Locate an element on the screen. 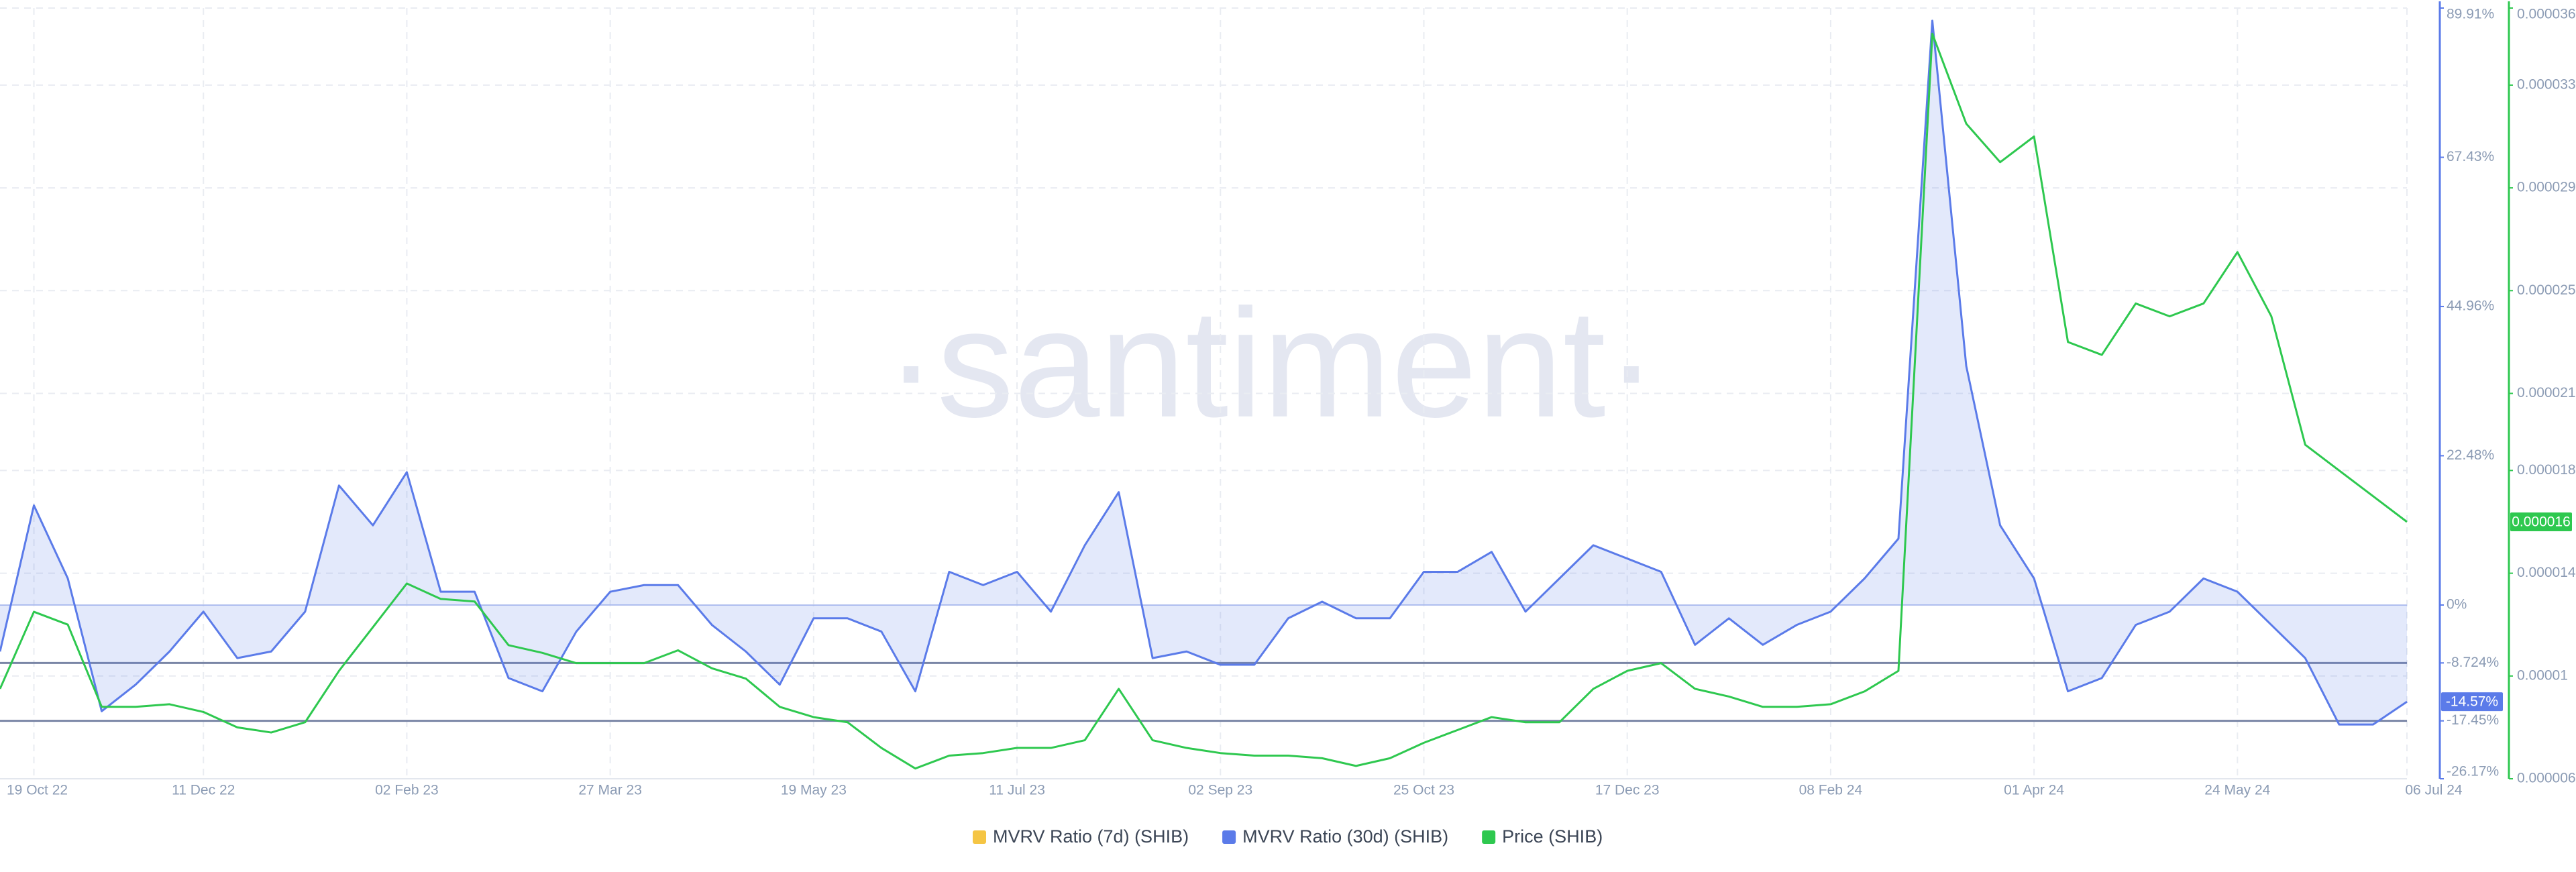  y2-tick-label: 0.000033 is located at coordinates (2546, 84).